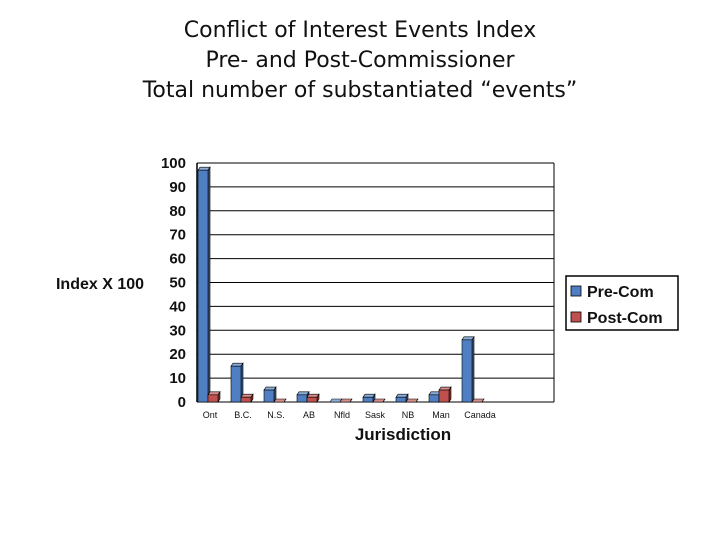 Image resolution: width=720 pixels, height=540 pixels. Describe the element at coordinates (177, 259) in the screenshot. I see `y-tick-60: 60` at that location.